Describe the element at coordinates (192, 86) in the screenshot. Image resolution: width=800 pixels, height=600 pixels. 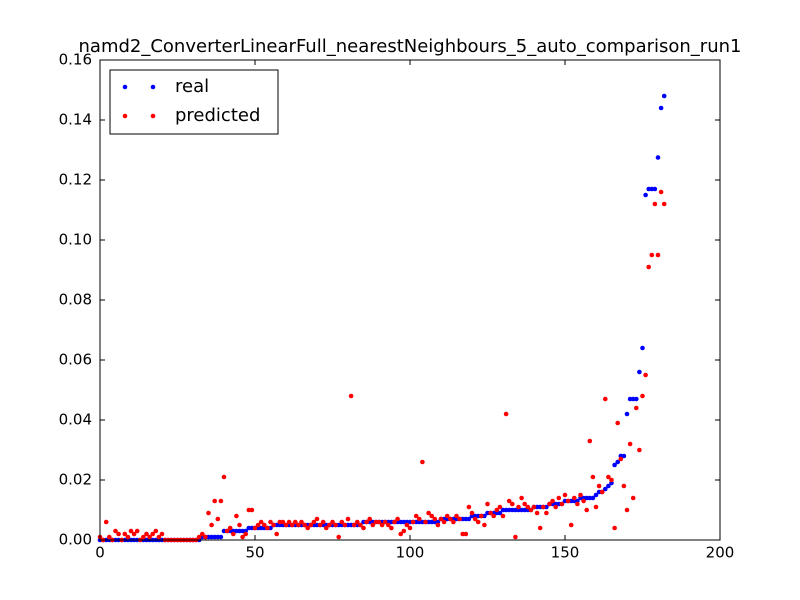
I see `legend-label: real` at that location.